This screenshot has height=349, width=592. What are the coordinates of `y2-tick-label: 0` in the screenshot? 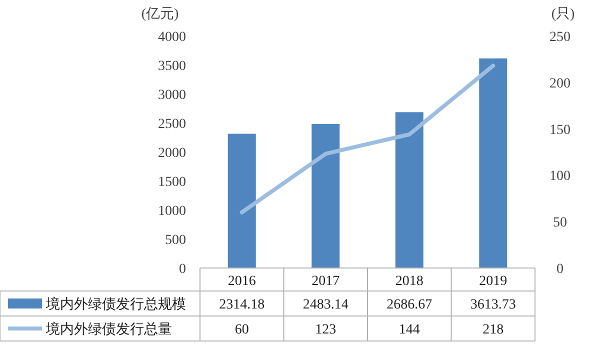 It's located at (560, 269).